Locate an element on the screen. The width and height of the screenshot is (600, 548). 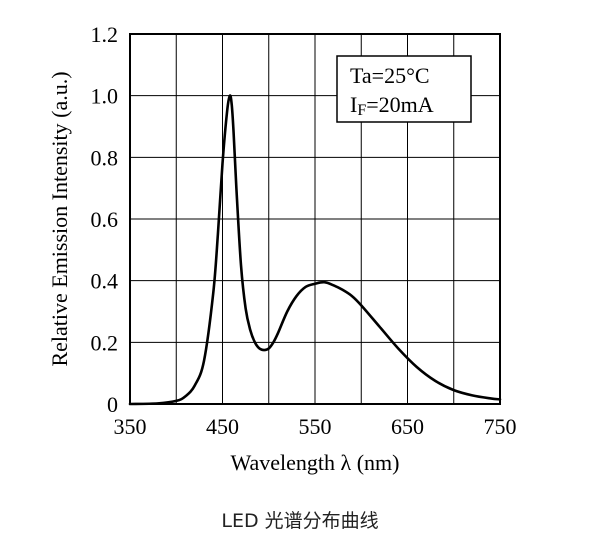
current-subscript: F is located at coordinates (361, 110).